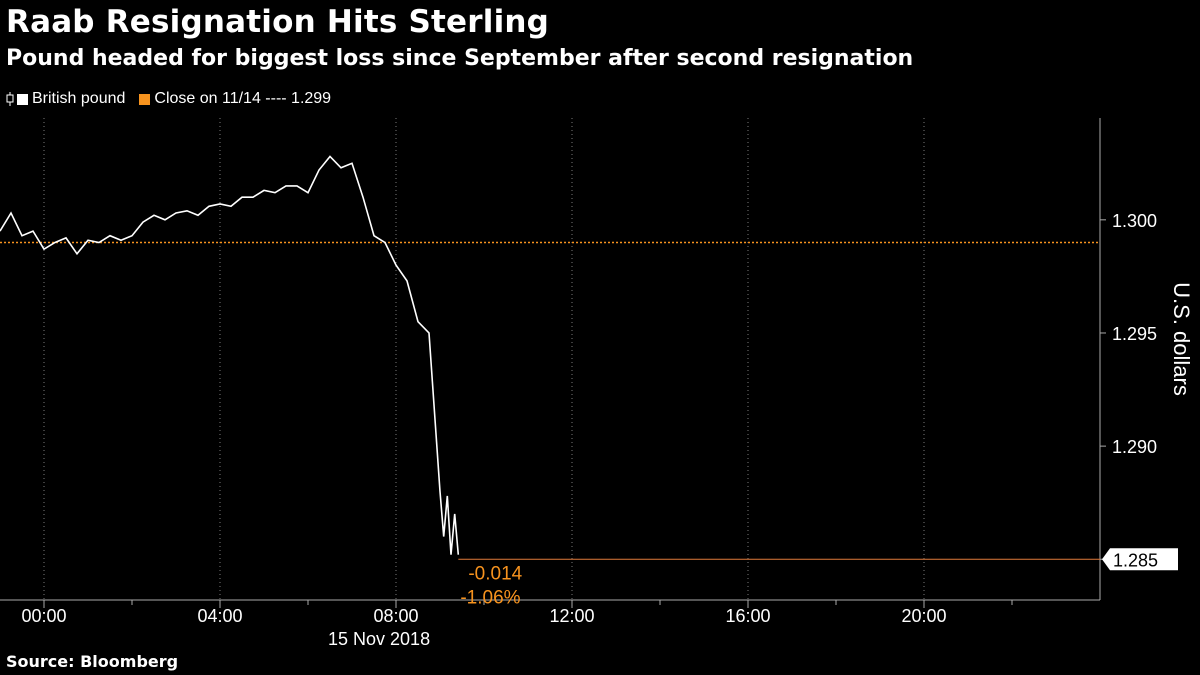  I want to click on x-tick-label: 04:00, so click(219, 616).